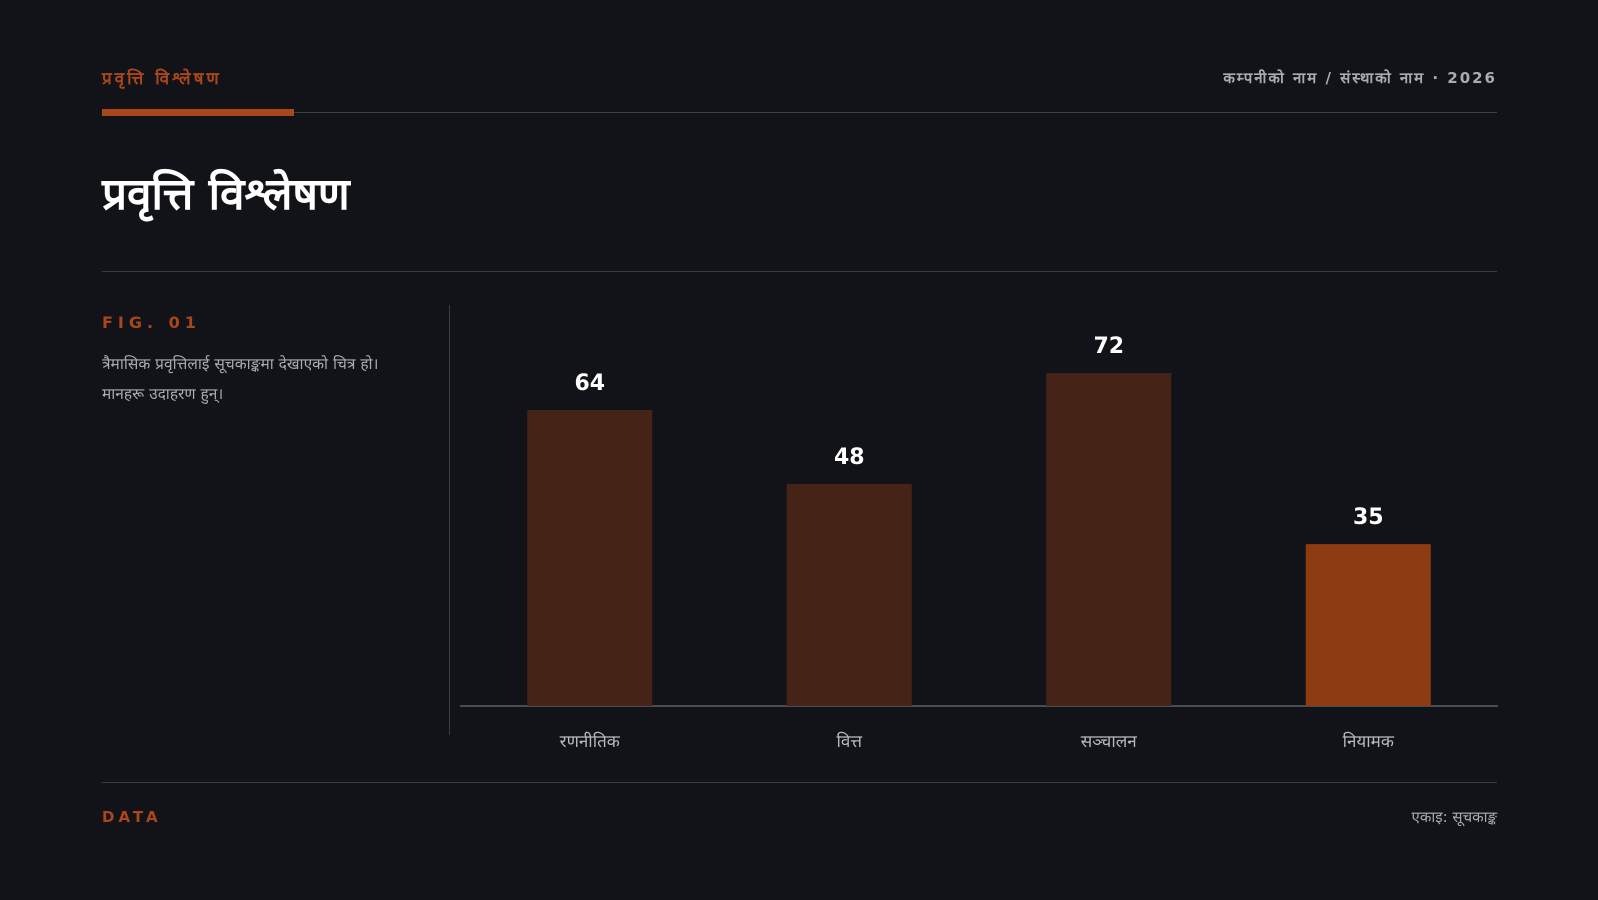  What do you see at coordinates (226, 194) in the screenshot?
I see `page-title: प्रवृत्ति विश्लेषण` at bounding box center [226, 194].